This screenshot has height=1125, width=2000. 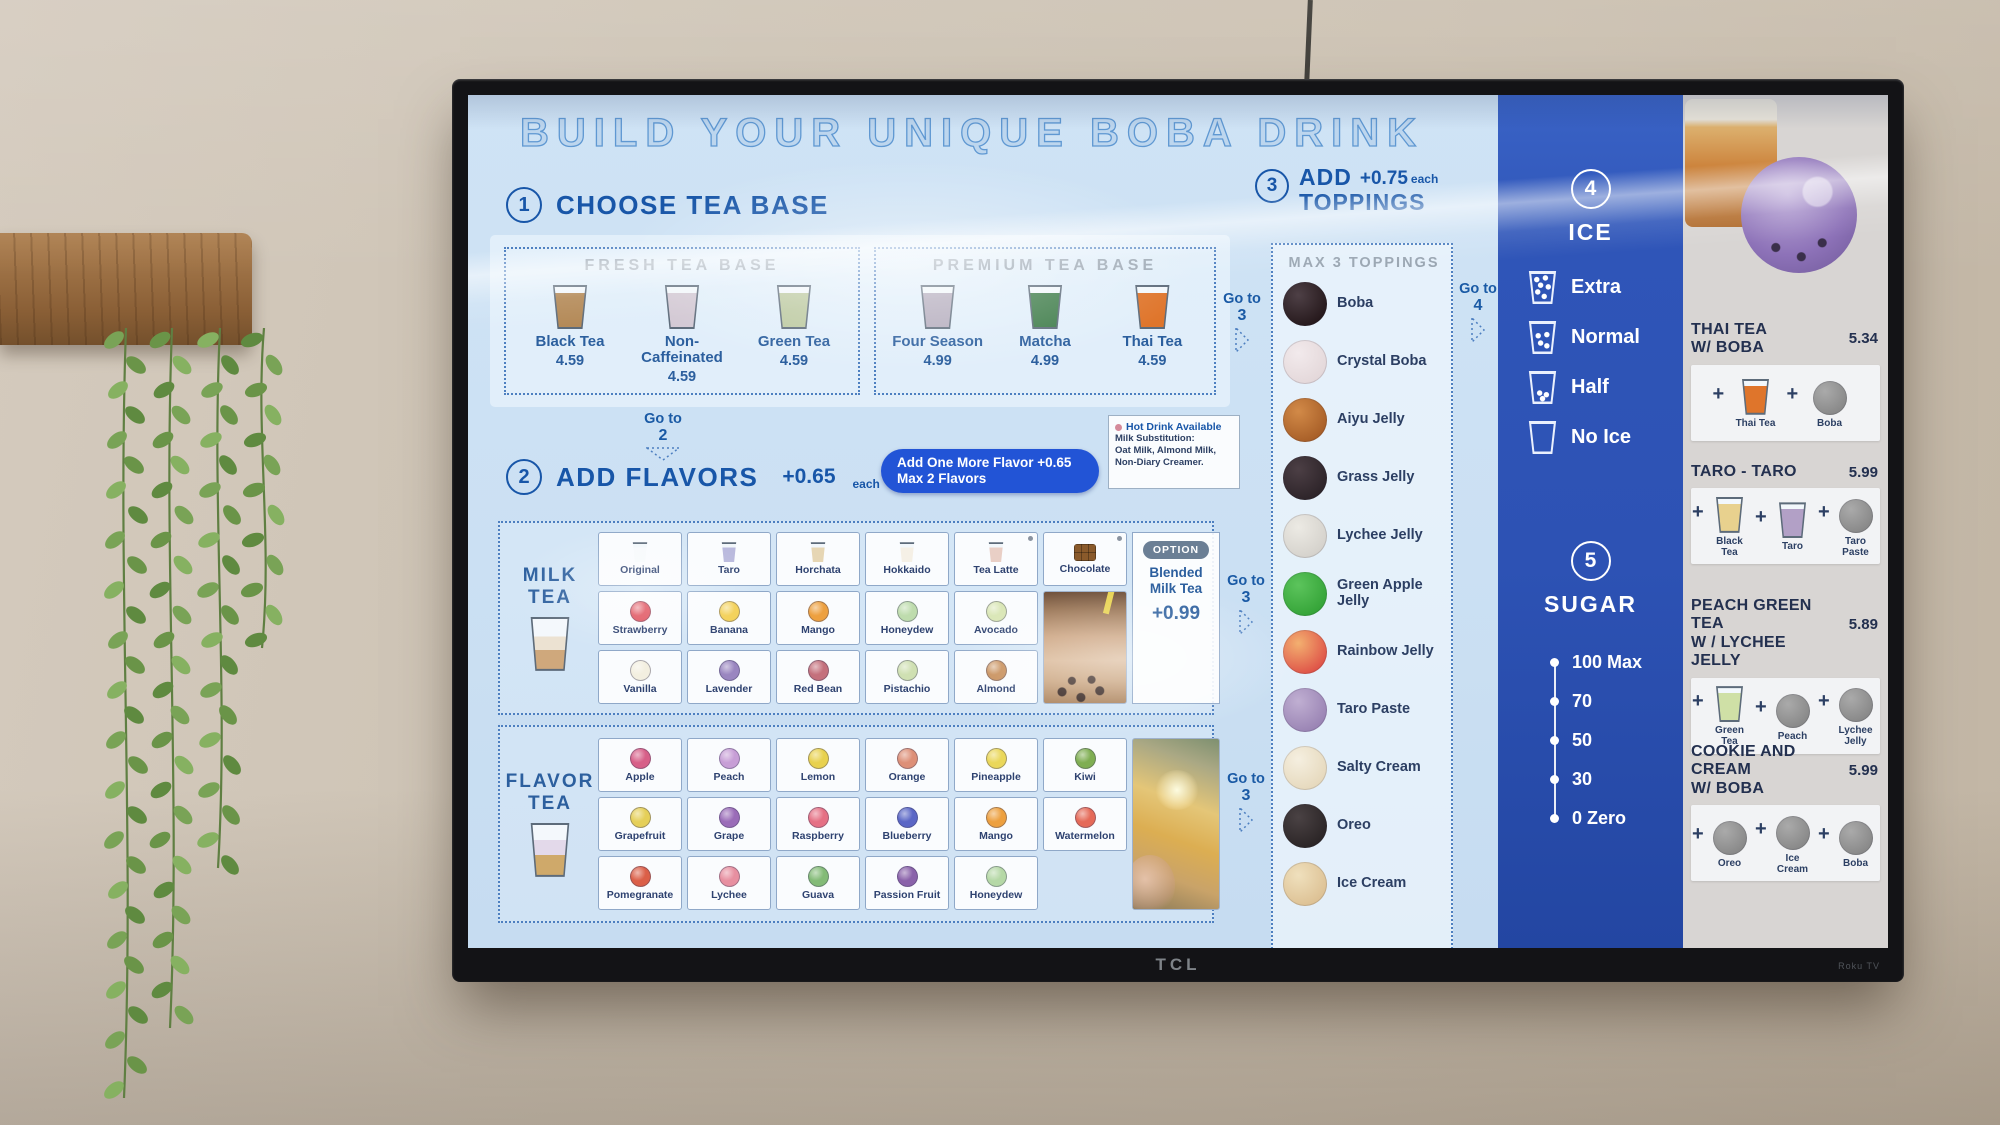 I want to click on ice-option-label: Half, so click(x=1590, y=387).